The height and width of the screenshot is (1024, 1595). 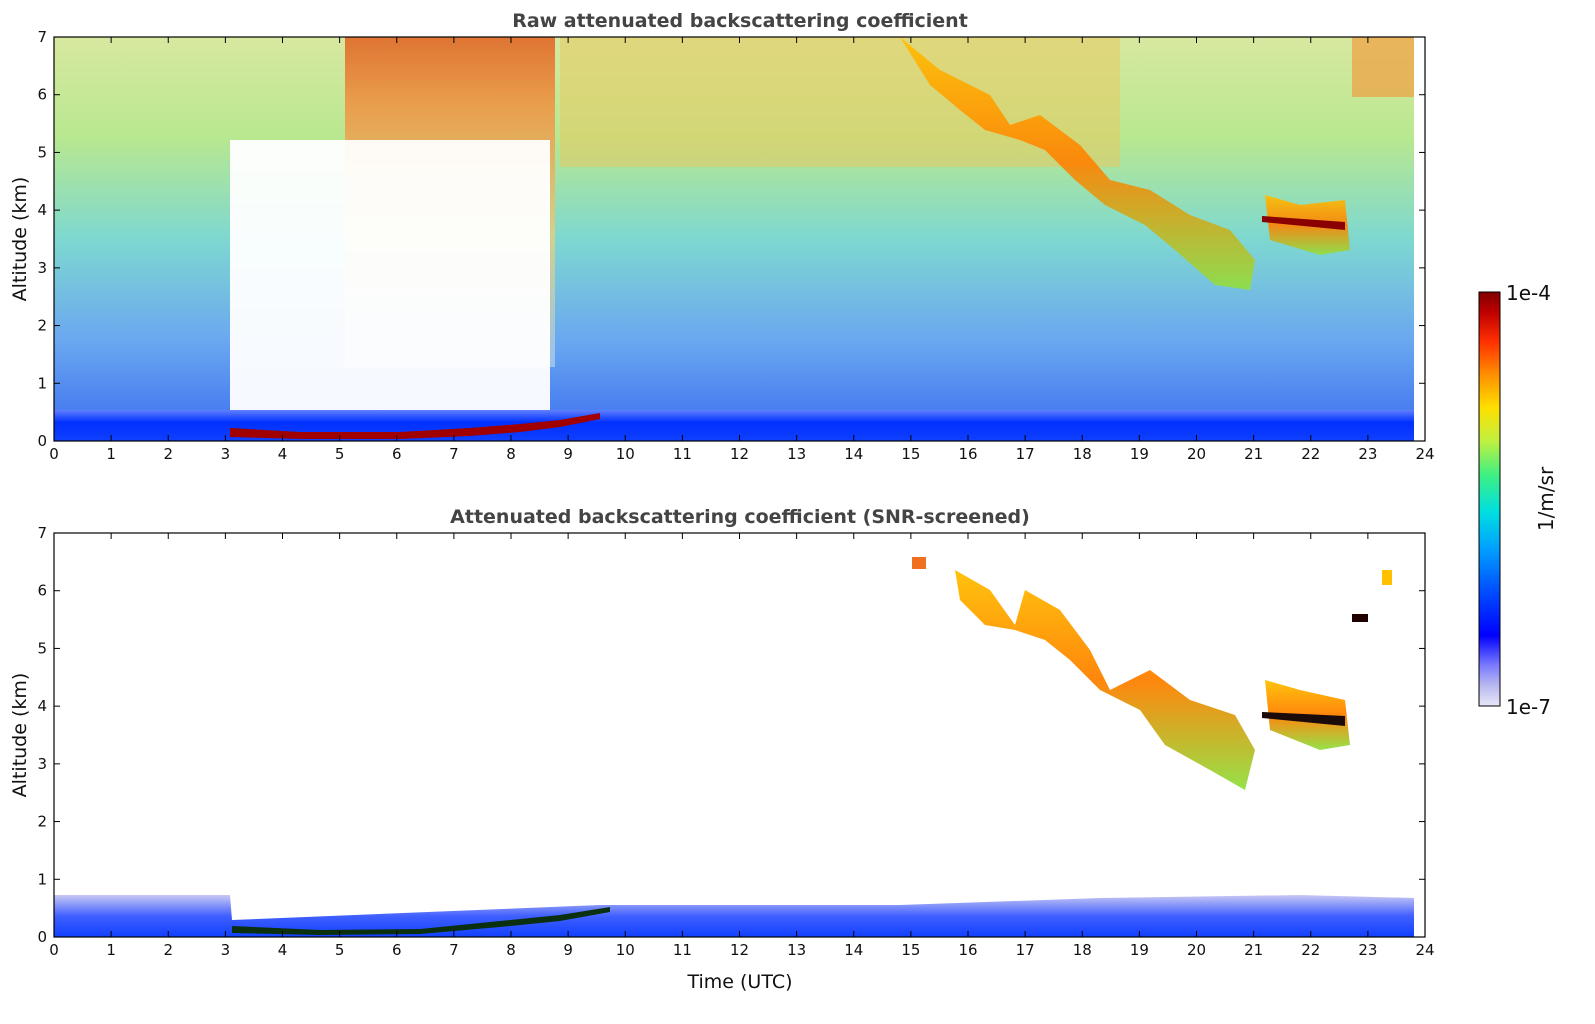 I want to click on raw-x-tick-label: 12, so click(x=739, y=454).